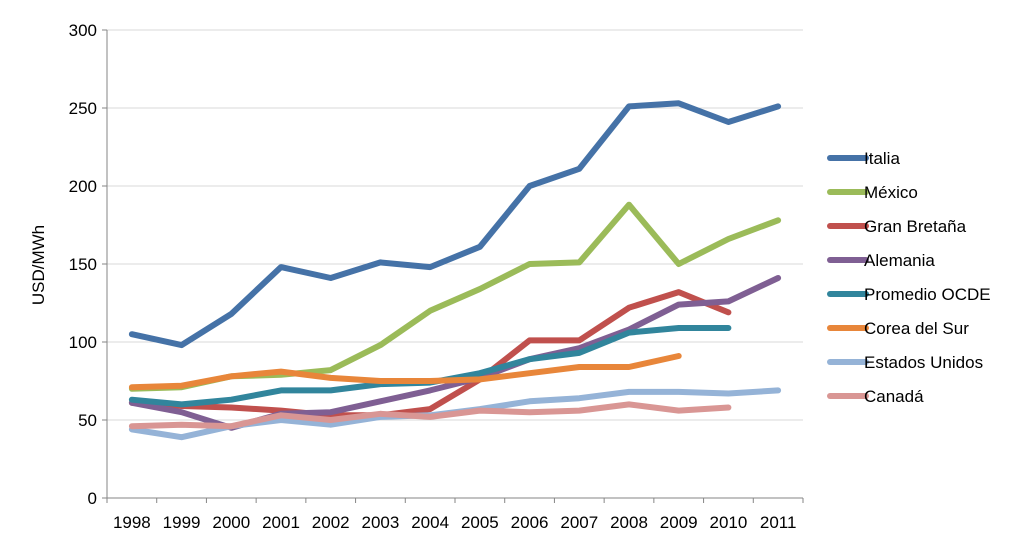  What do you see at coordinates (87, 420) in the screenshot?
I see `y-tick-label: 50` at bounding box center [87, 420].